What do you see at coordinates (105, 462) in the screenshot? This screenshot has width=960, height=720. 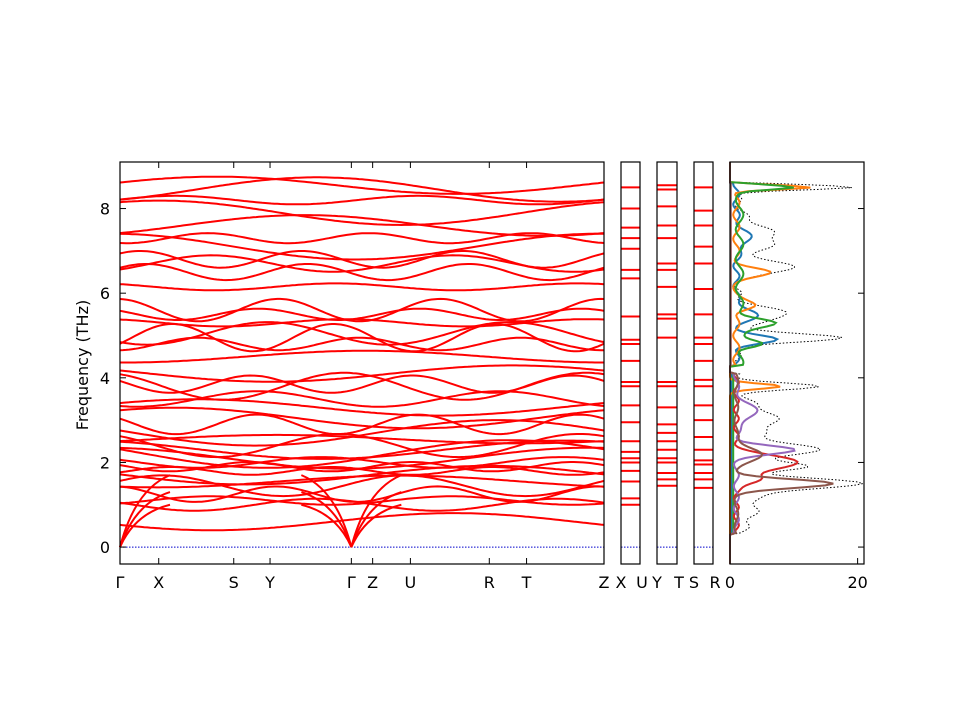 I see `y-tick-label: 2` at bounding box center [105, 462].